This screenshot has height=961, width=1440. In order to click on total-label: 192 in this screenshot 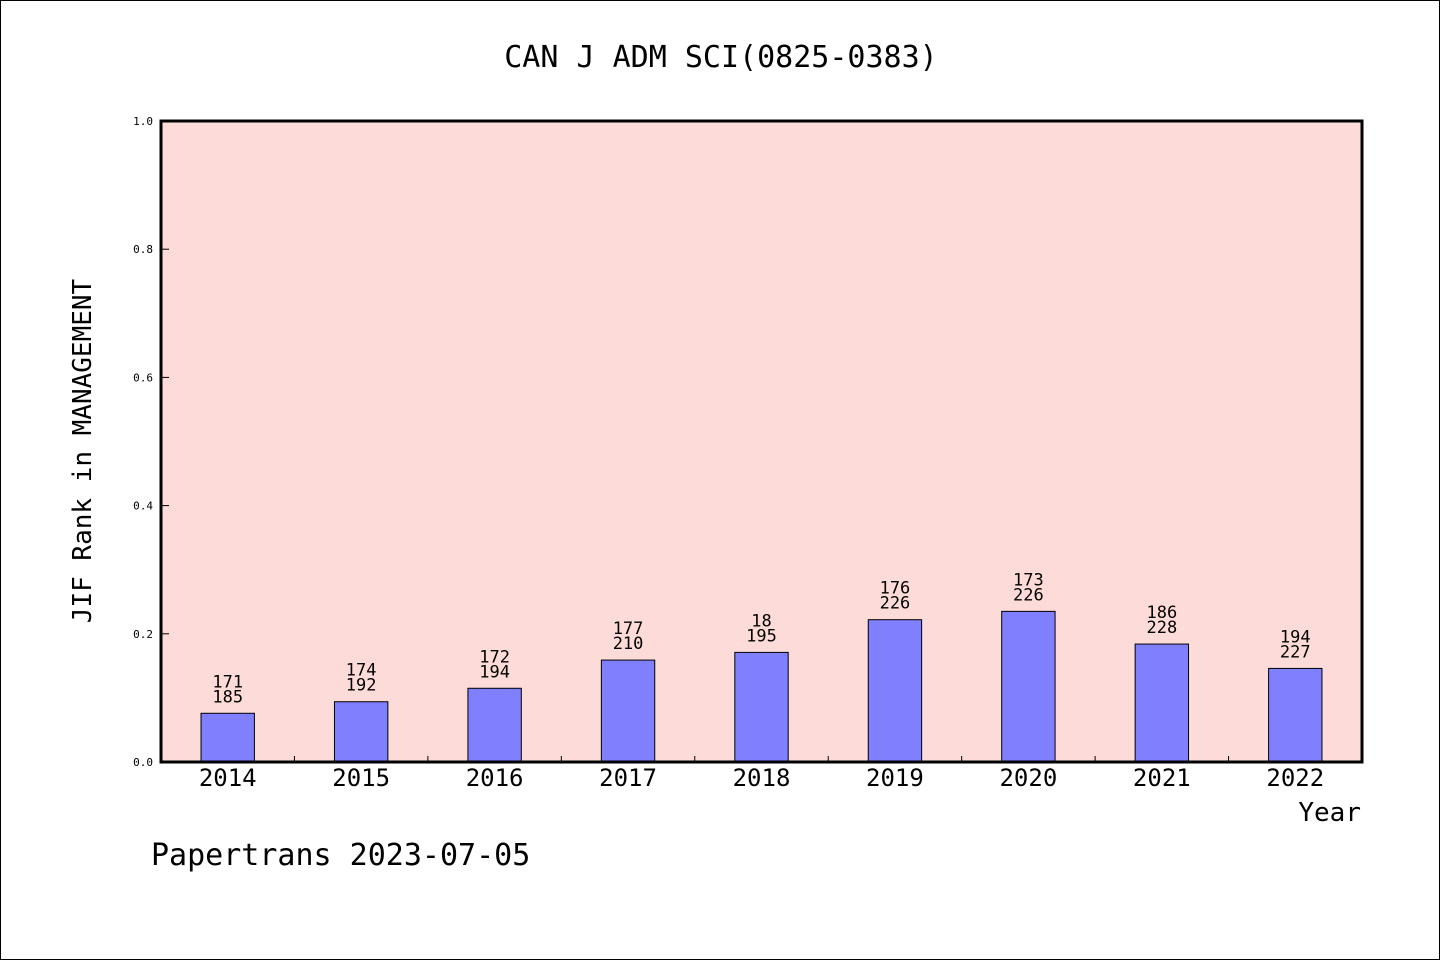, I will do `click(361, 686)`.